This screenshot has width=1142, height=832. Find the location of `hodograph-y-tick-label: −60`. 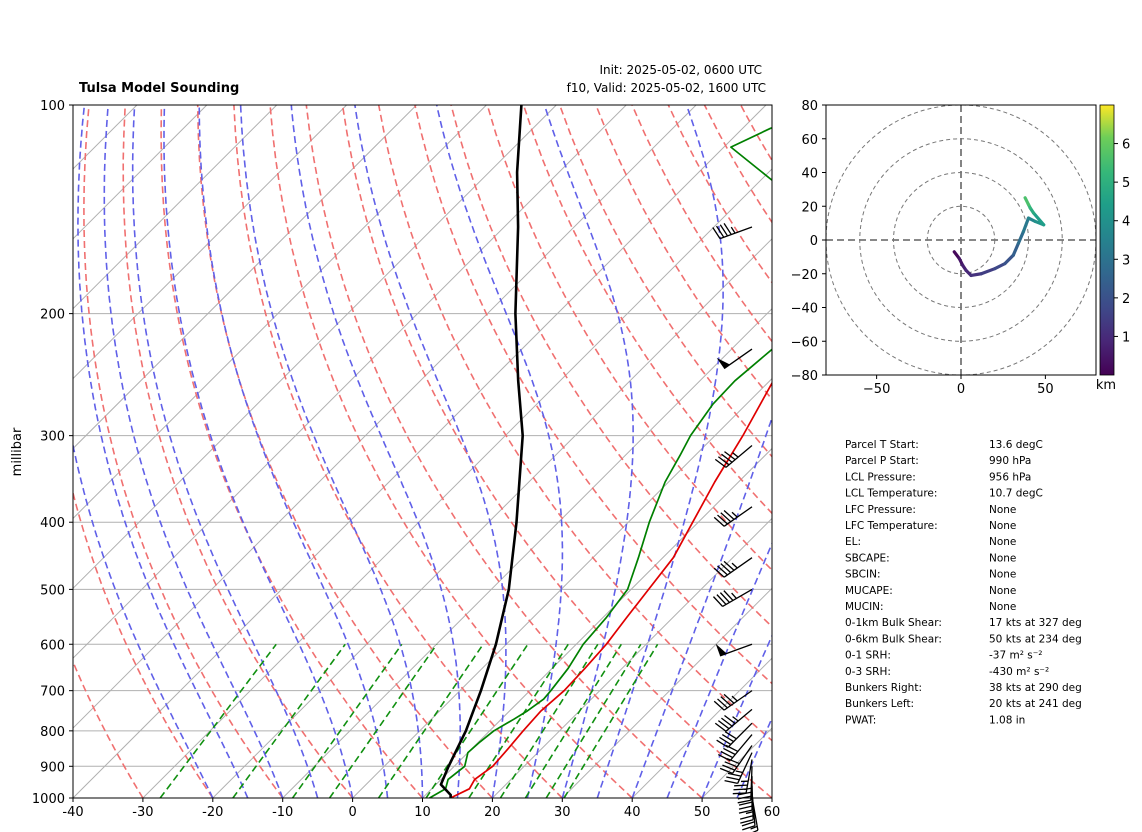

hodograph-y-tick-label: −60 is located at coordinates (804, 342).